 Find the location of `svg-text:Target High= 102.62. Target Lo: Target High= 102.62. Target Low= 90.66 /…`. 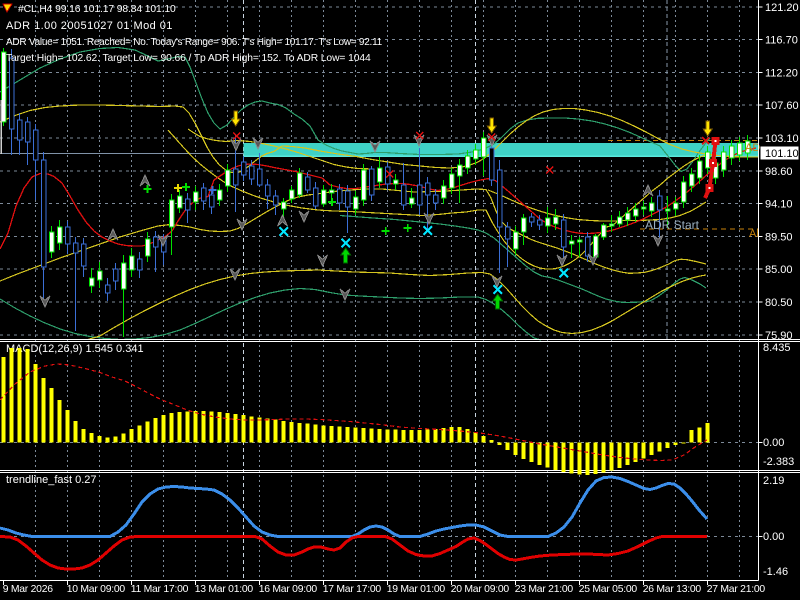

svg-text:Target High= 102.62. Target Lo: Target High= 102.62. Target Low= 90.66 /… is located at coordinates (188, 58).